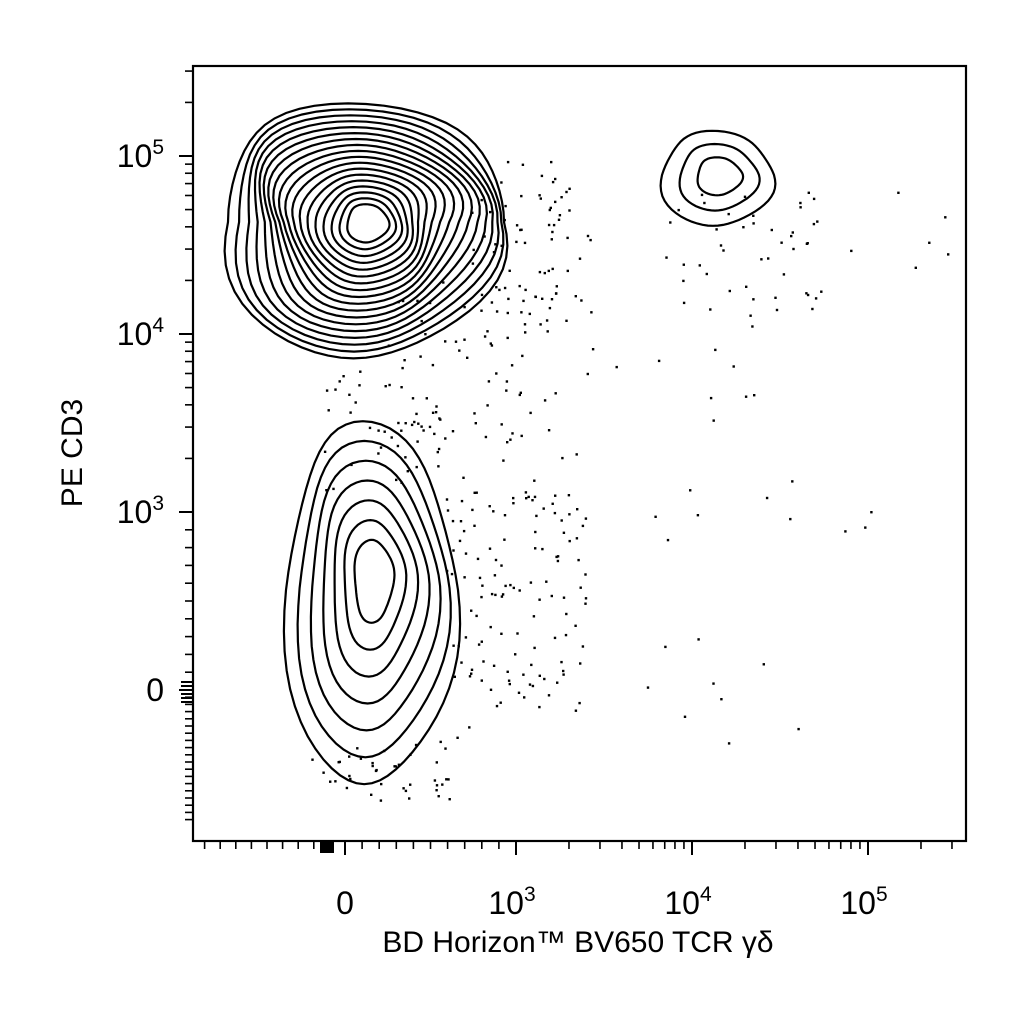 The width and height of the screenshot is (1024, 1024). Describe the element at coordinates (345, 903) in the screenshot. I see `x-tick-base: 0` at that location.